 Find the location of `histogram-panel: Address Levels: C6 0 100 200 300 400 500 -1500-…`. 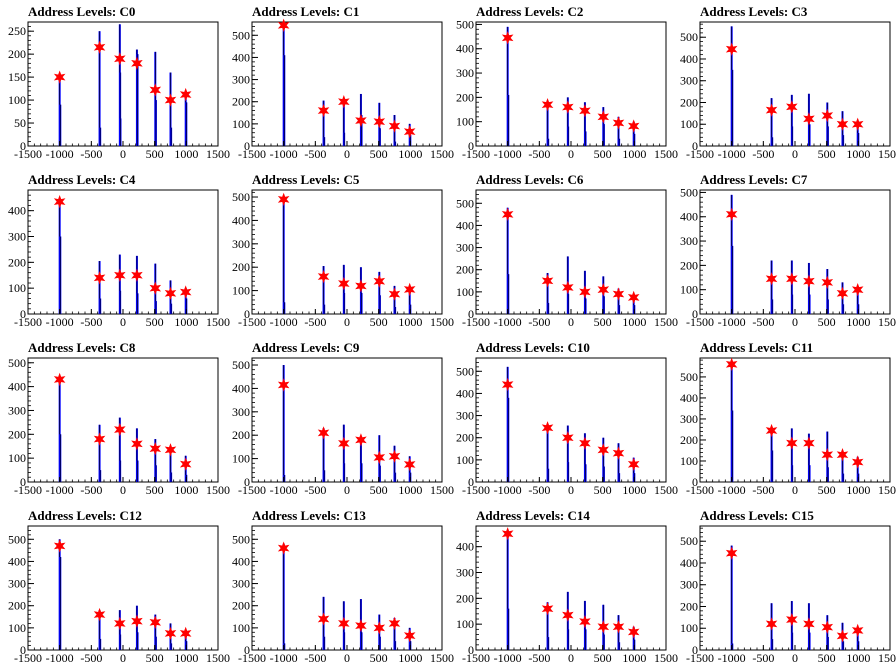

histogram-panel: Address Levels: C6 0 100 200 300 400 500 -1500-… is located at coordinates (563, 252).